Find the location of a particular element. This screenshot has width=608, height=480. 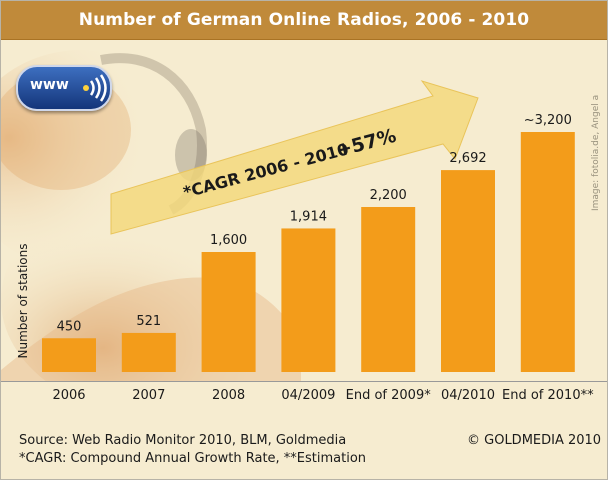

x-tick-label: 04/2010 is located at coordinates (468, 395).